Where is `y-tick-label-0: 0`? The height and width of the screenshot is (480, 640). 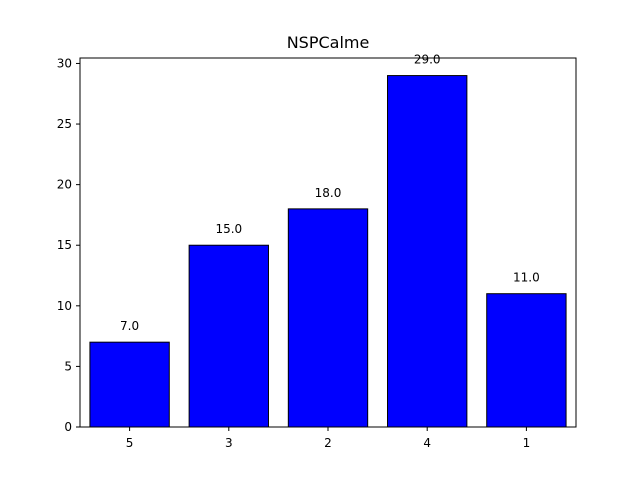
y-tick-label-0: 0 is located at coordinates (68, 427).